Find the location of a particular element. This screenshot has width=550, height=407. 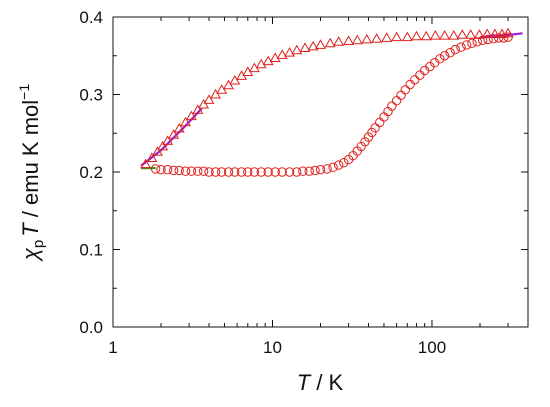

y-axis-sub: p is located at coordinates (38, 244).